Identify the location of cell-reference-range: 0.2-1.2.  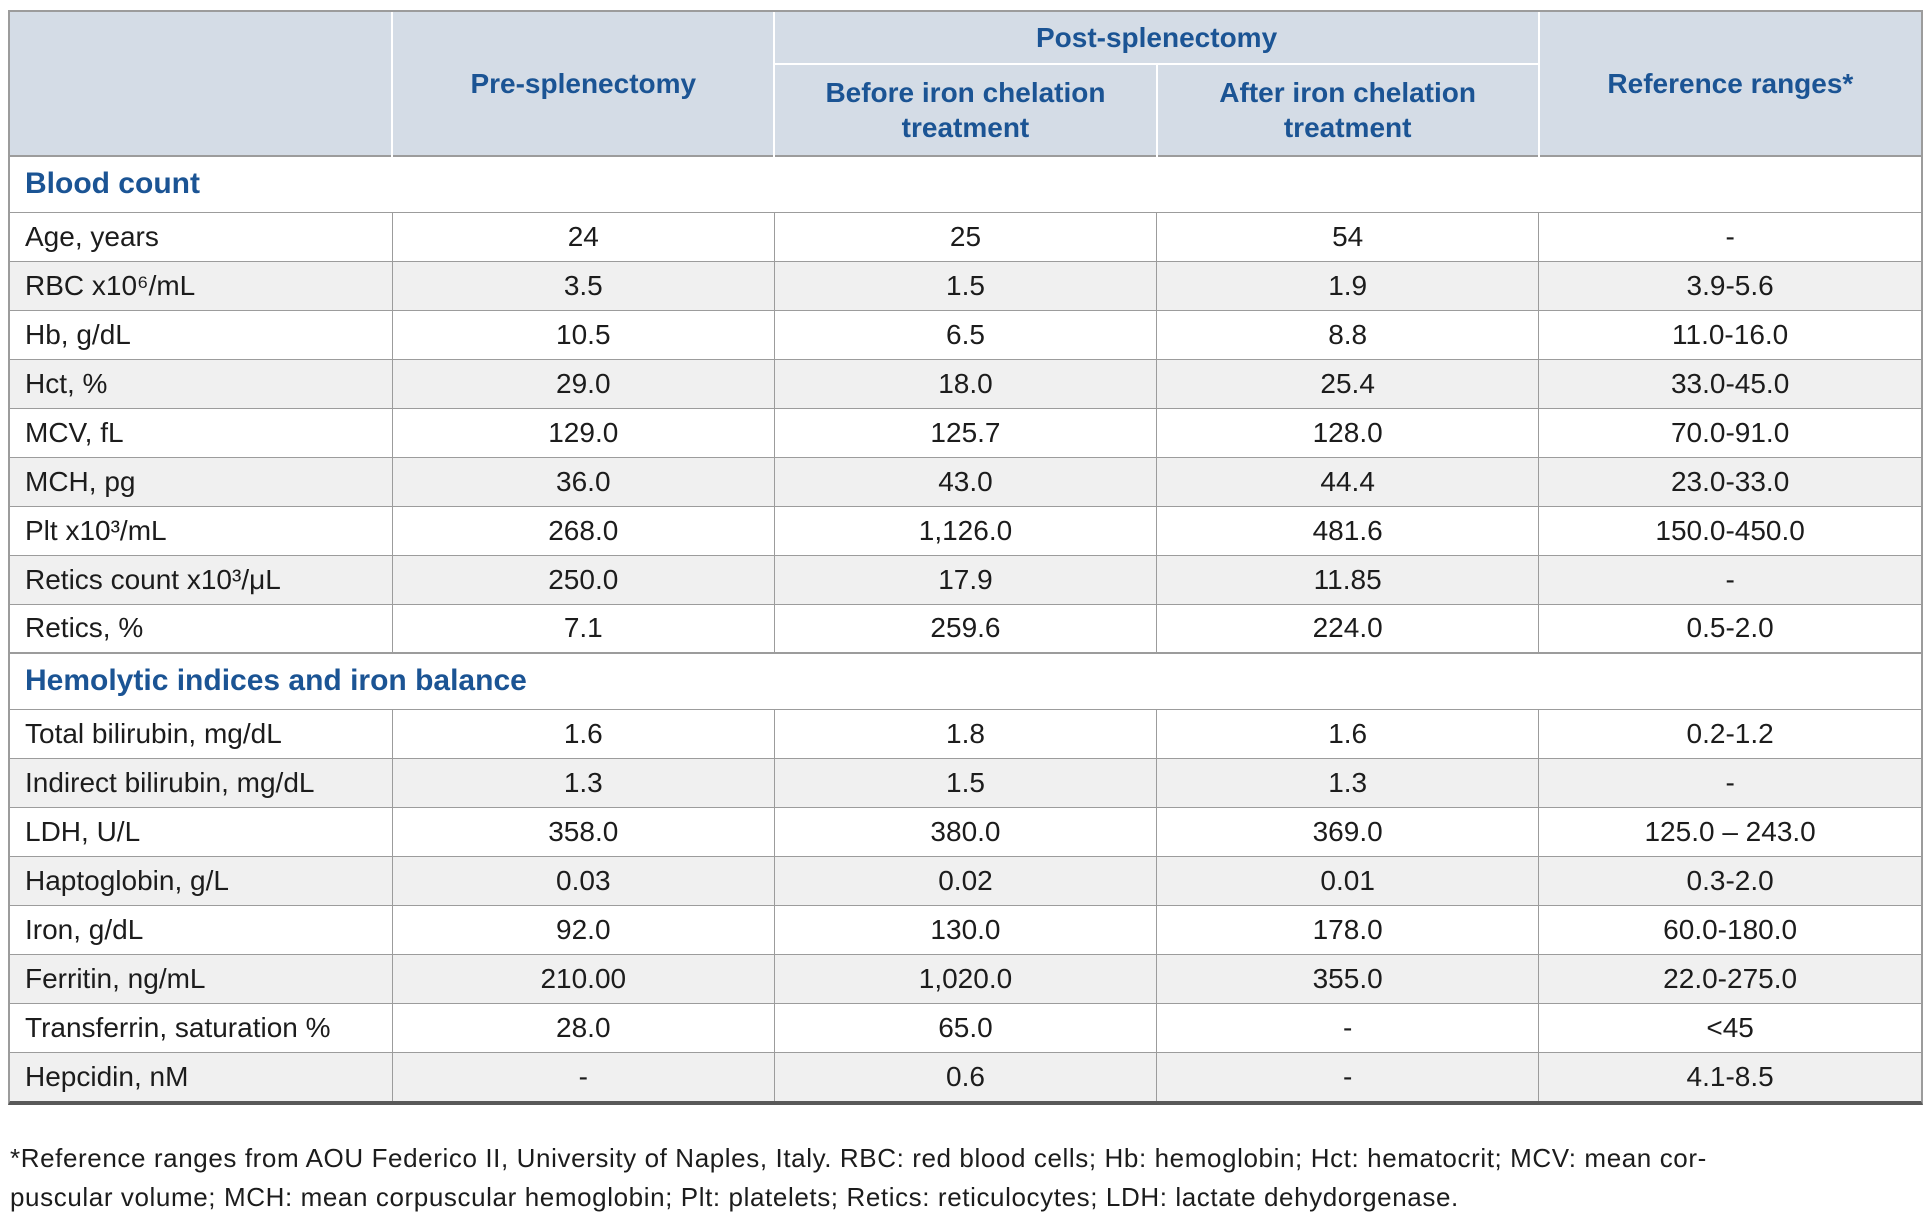
(1729, 733).